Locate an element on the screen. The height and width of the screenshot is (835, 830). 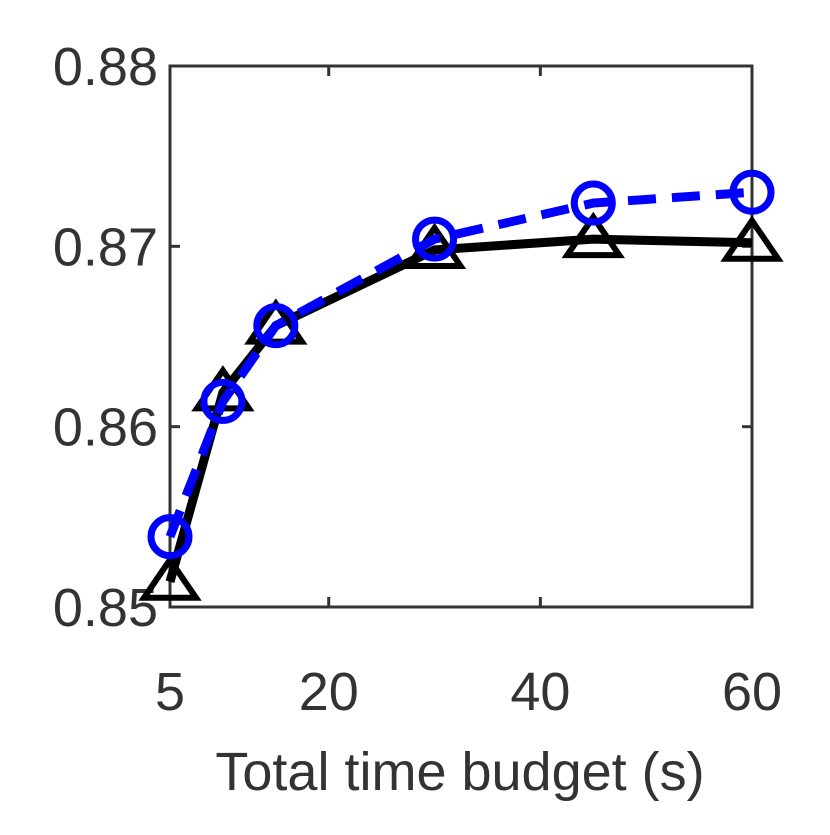
x-tick-label: 5 is located at coordinates (170, 692).